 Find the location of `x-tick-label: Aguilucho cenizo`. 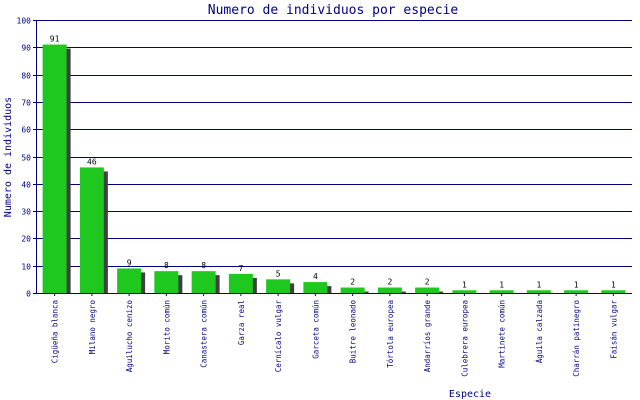

x-tick-label: Aguilucho cenizo is located at coordinates (129, 336).